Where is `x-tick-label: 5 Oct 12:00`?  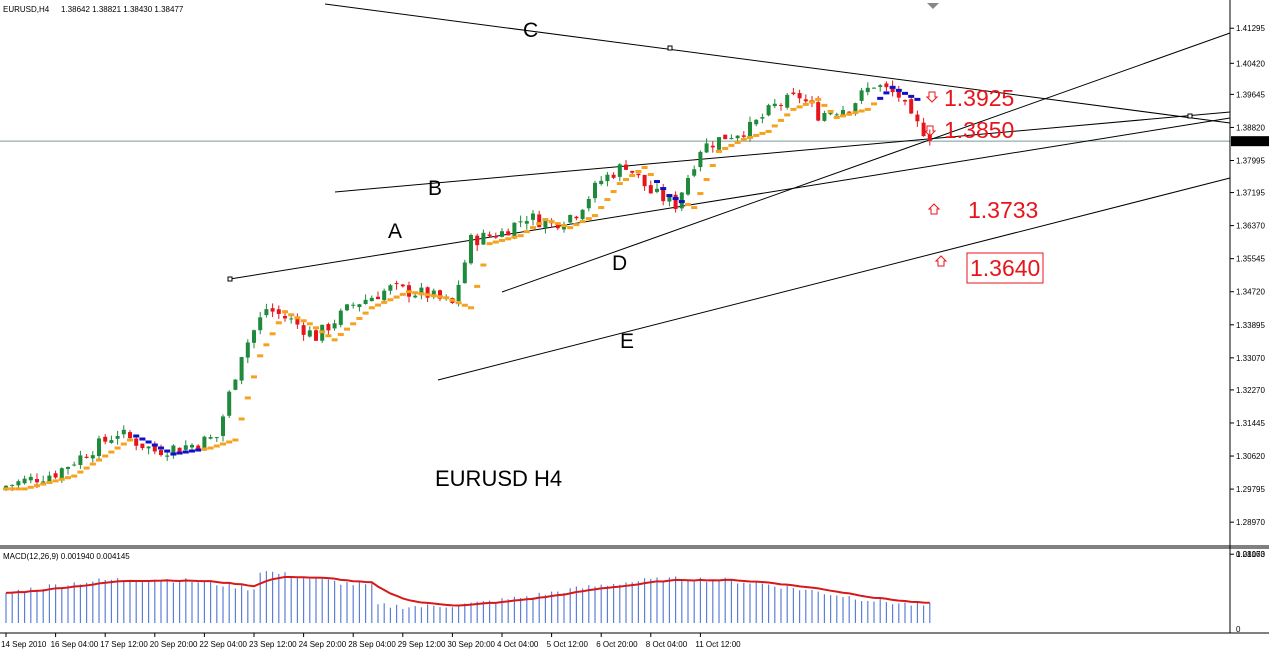
x-tick-label: 5 Oct 12:00 is located at coordinates (568, 644).